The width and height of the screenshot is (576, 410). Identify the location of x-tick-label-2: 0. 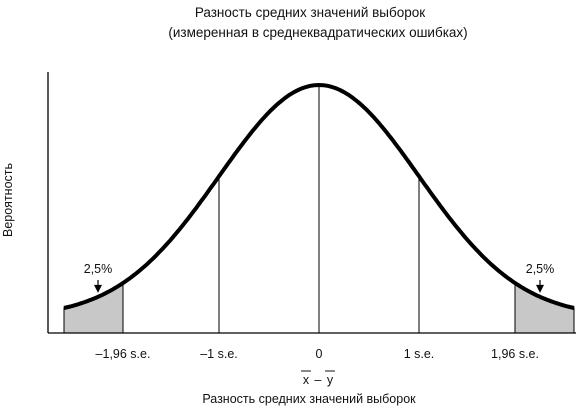
(319, 354).